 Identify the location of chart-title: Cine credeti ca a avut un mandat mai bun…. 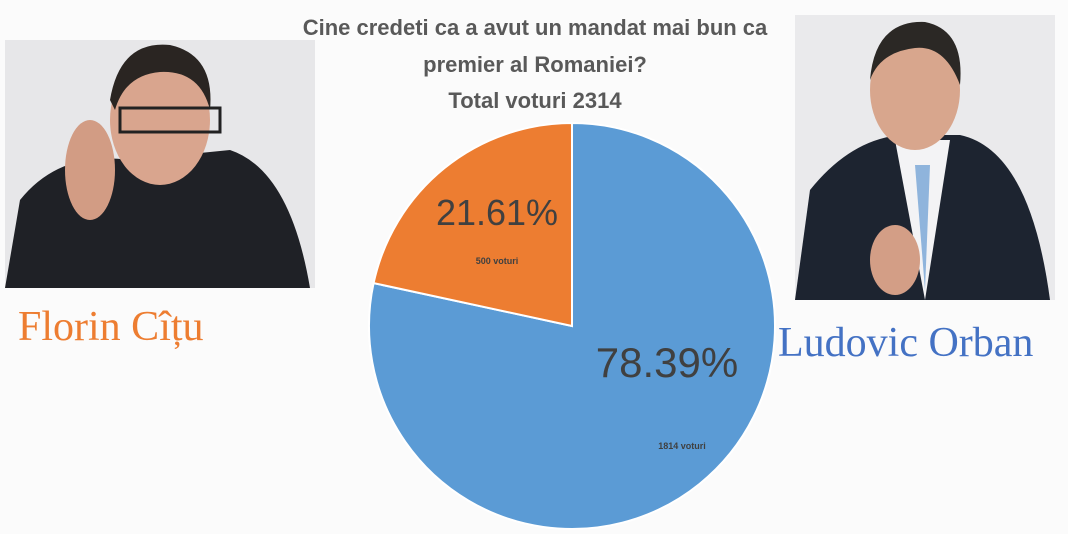
(535, 27).